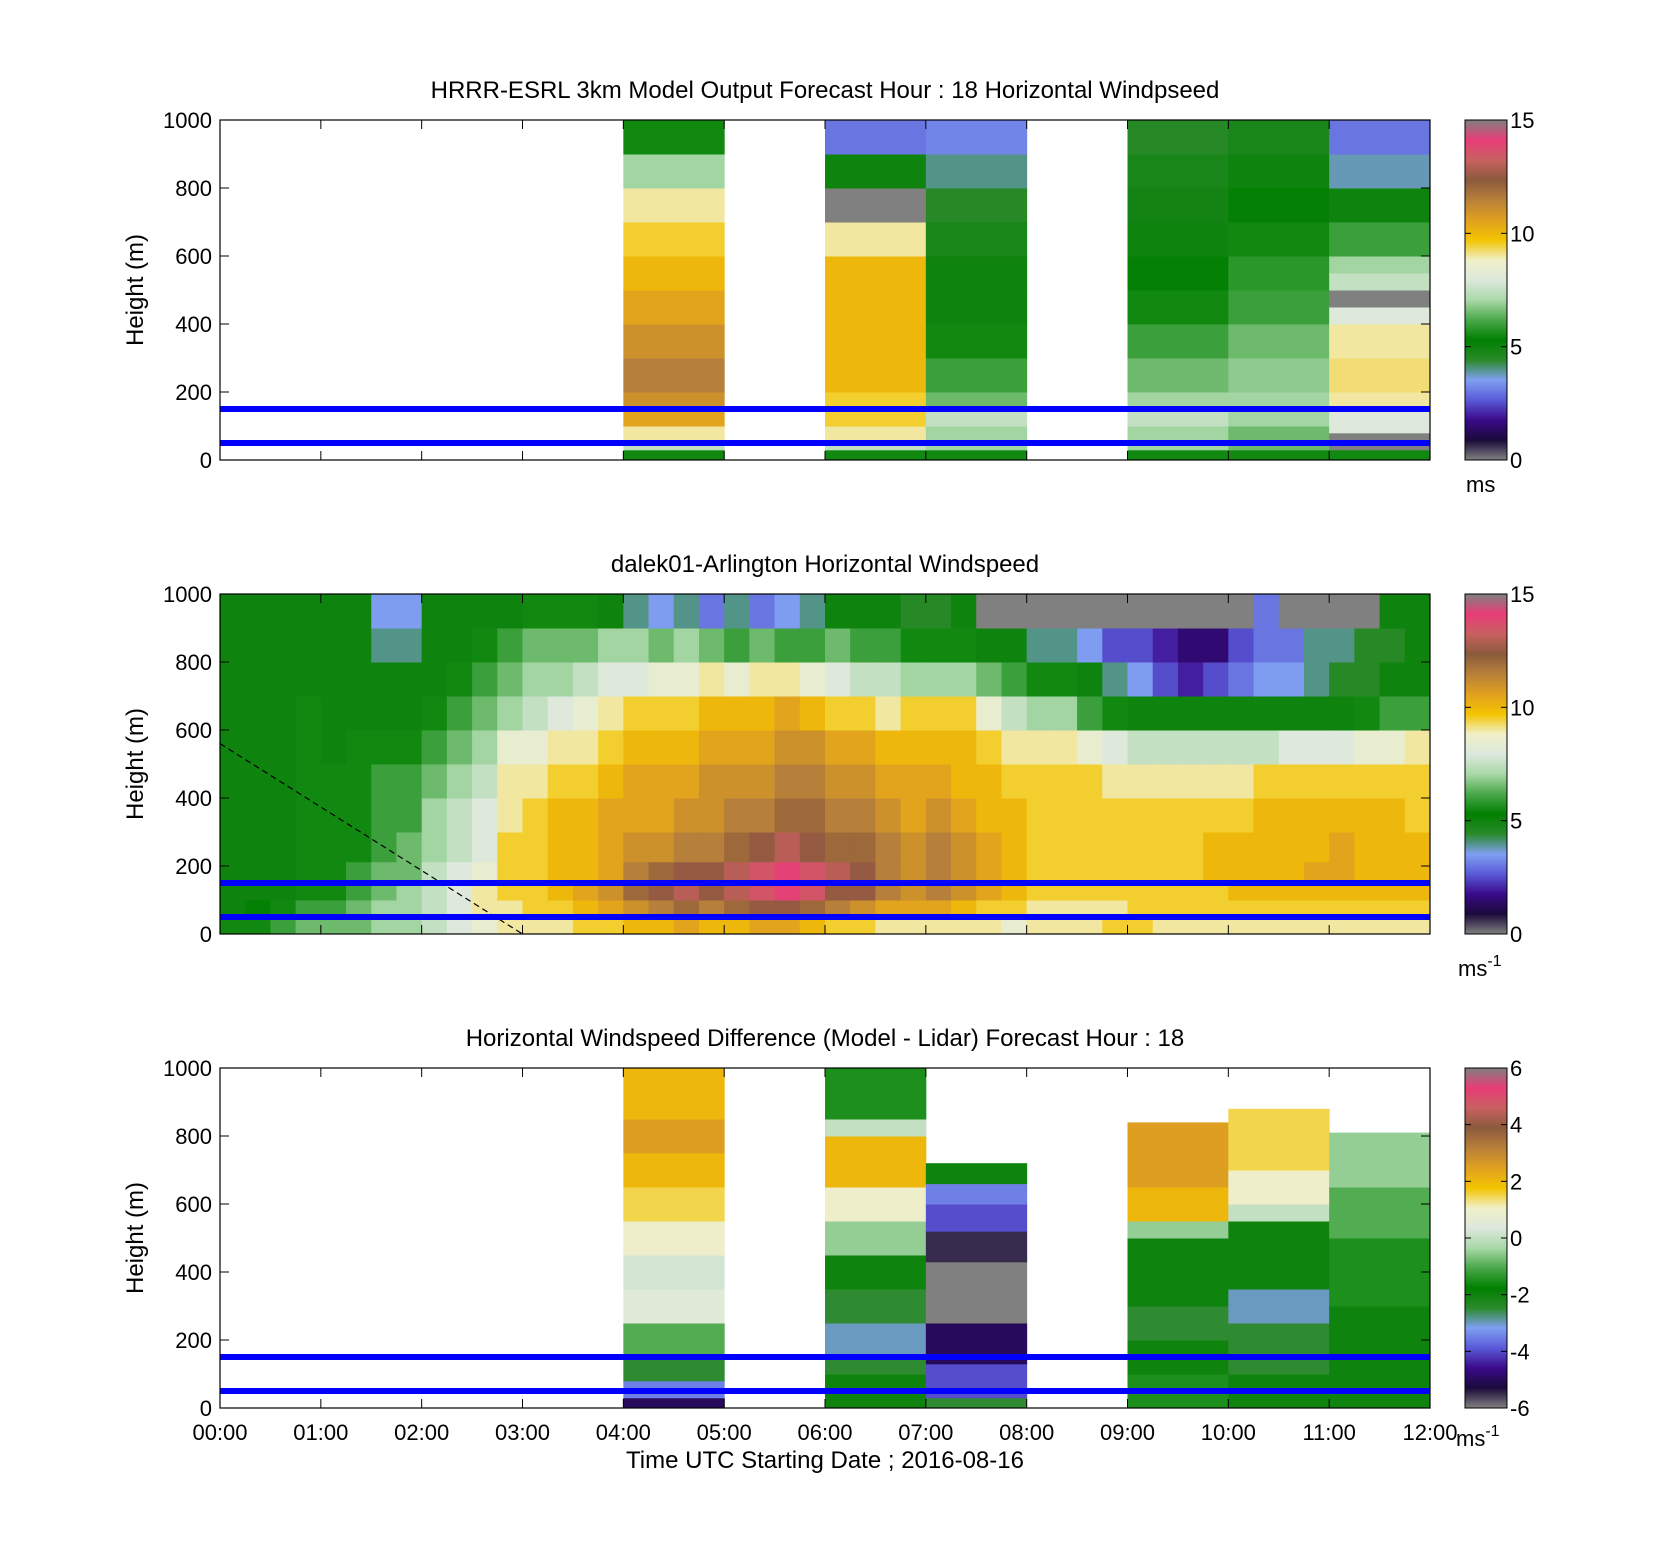 This screenshot has height=1561, width=1680. What do you see at coordinates (193, 866) in the screenshot?
I see `y-tick-label: 200` at bounding box center [193, 866].